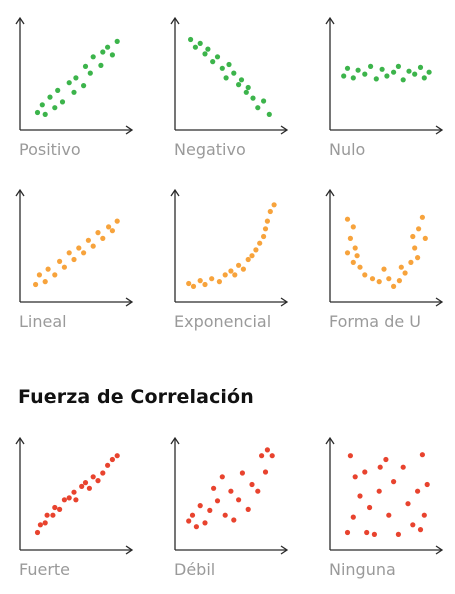  I want to click on plot-debil: Débil, so click(229, 507).